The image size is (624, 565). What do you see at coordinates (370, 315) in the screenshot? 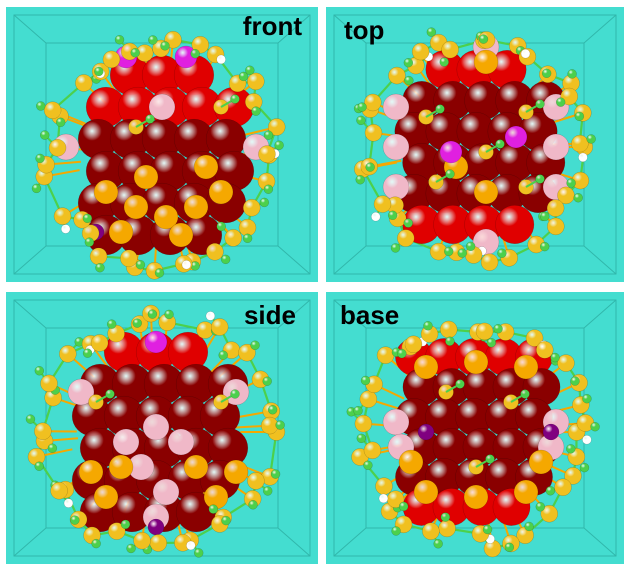
I see `panel-label-base: base` at bounding box center [370, 315].